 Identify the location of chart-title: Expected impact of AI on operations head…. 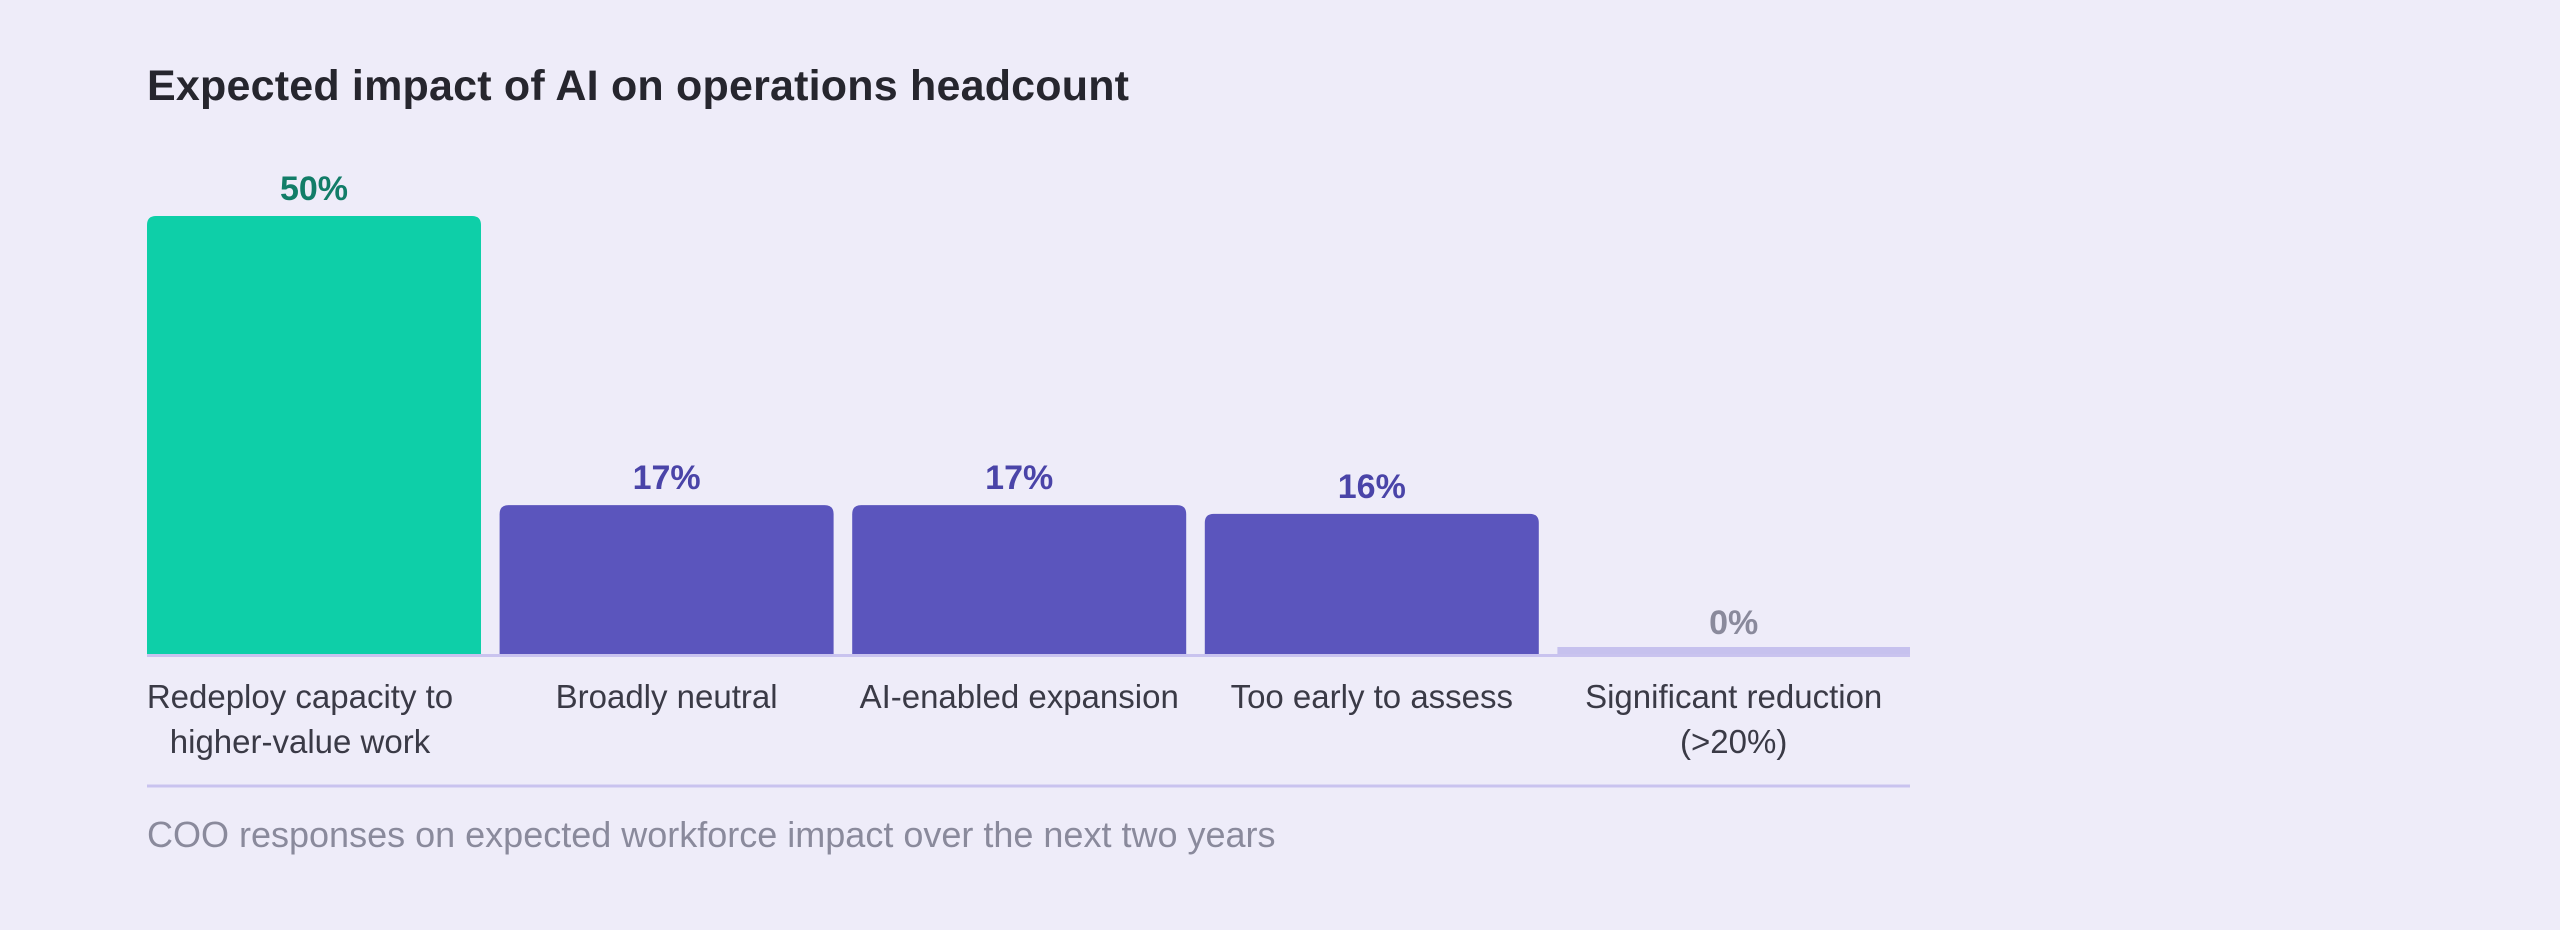
(638, 86).